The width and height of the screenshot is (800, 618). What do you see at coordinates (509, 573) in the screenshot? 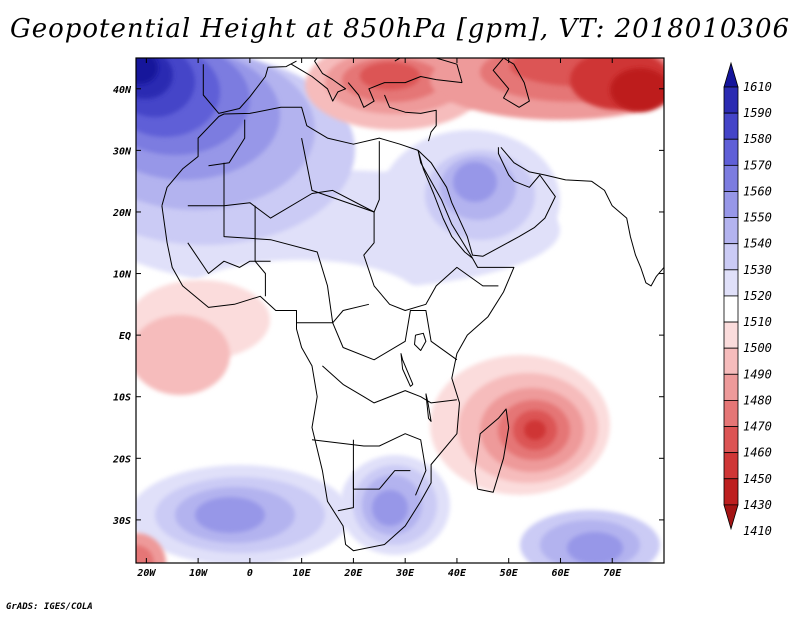
I see `lon-label: 50E` at bounding box center [509, 573].